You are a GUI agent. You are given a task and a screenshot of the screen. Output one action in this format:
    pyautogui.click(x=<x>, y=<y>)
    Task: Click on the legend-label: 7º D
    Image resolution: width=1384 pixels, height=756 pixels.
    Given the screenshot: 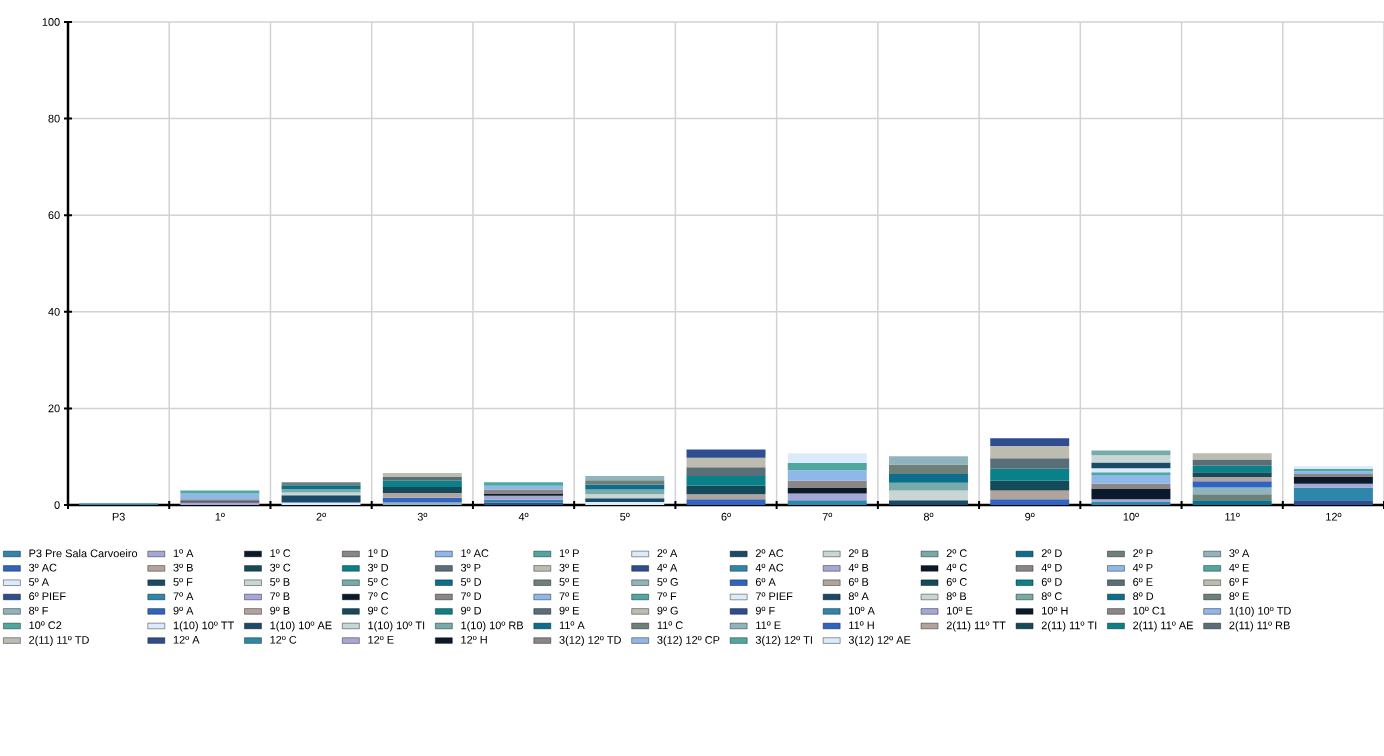 What is the action you would take?
    pyautogui.click(x=471, y=596)
    